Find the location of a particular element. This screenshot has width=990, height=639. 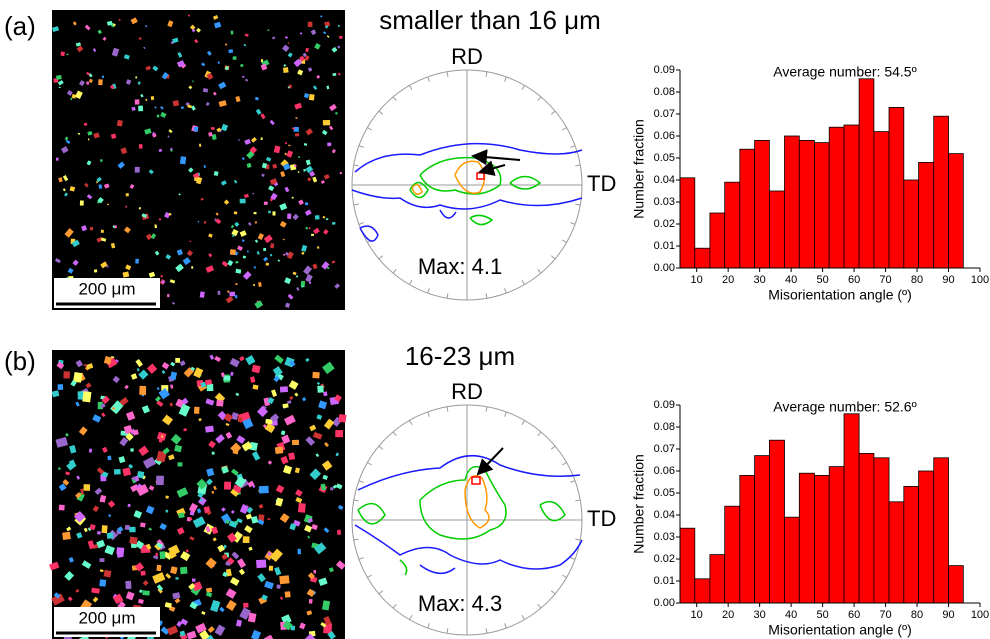

contour is located at coordinates (475, 191).